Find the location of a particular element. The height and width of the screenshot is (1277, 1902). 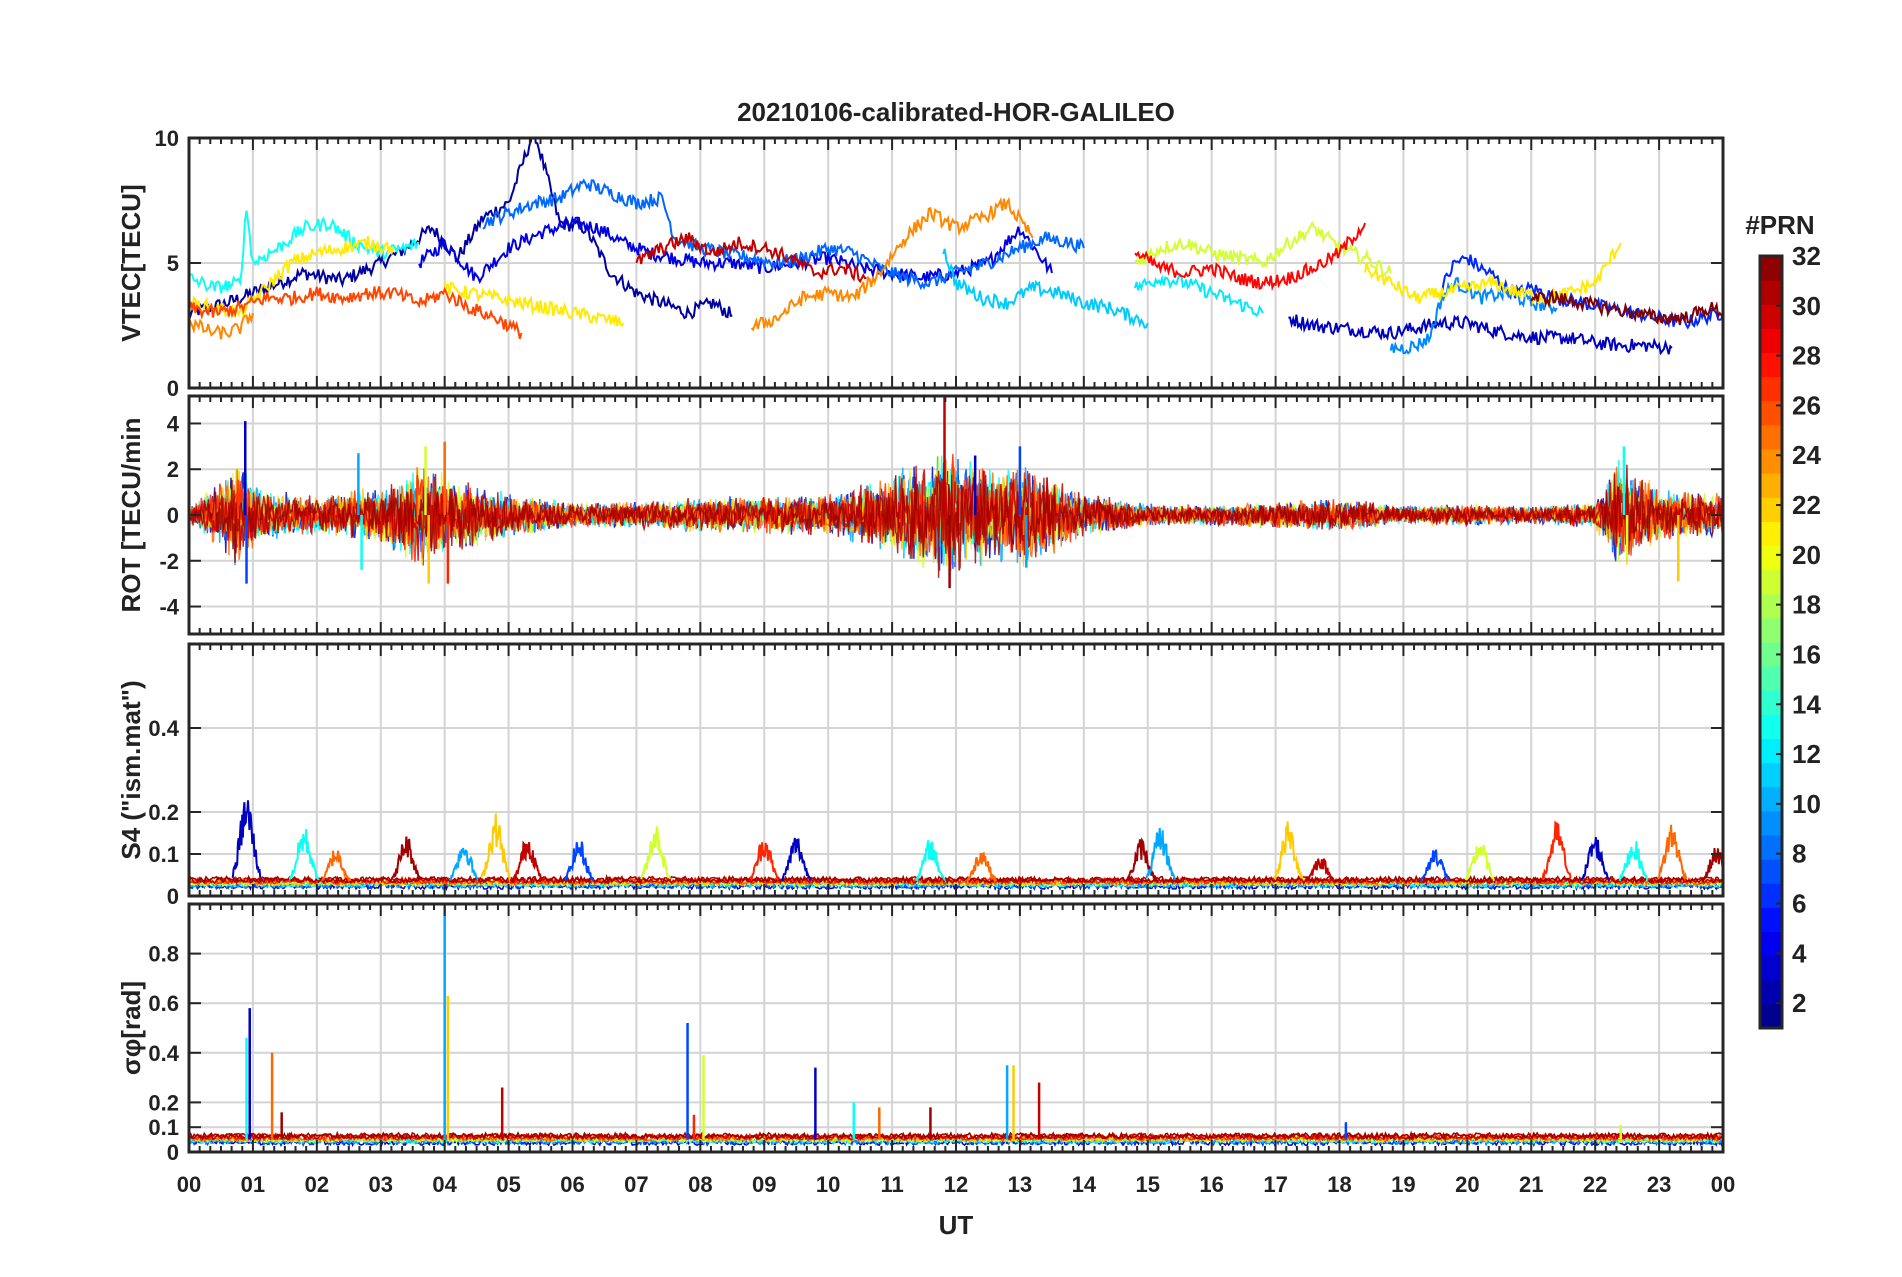

colorbar-tick-label: 22 is located at coordinates (1806, 505).